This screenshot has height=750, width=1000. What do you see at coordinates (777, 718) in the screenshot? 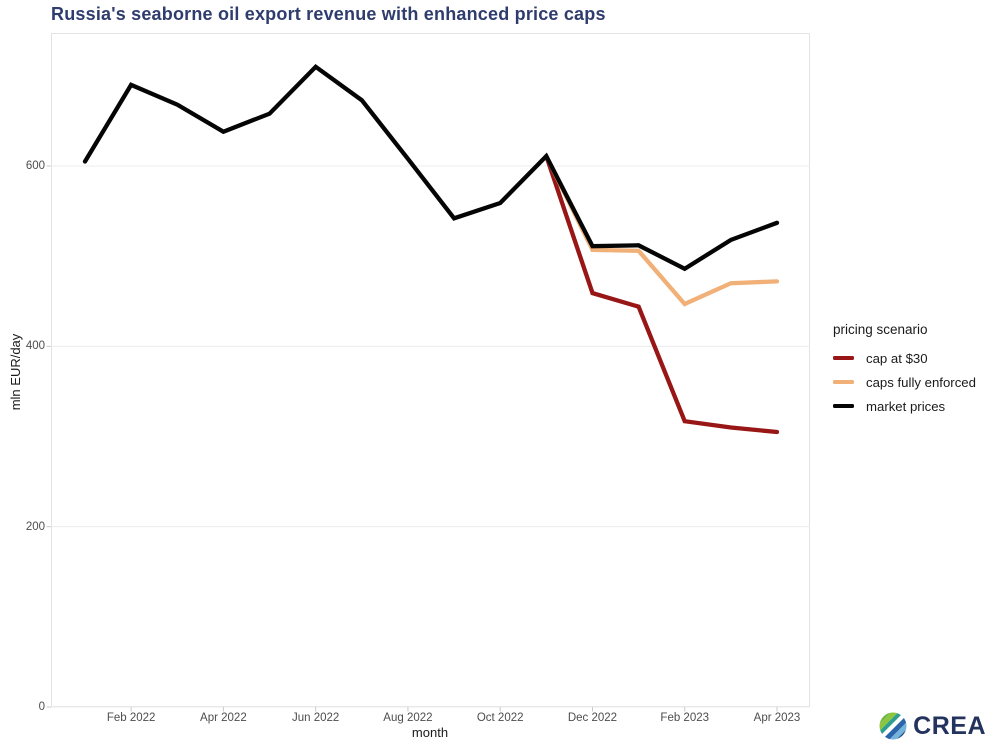
I see `x-tick-label: Apr 2023` at bounding box center [777, 718].